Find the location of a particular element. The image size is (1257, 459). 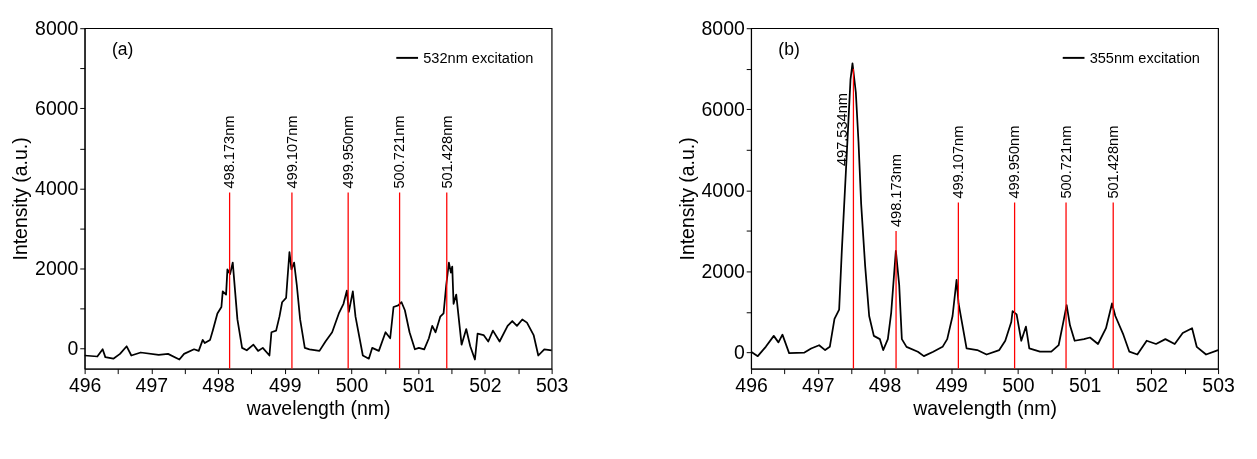

legend-label: 355nm excitation is located at coordinates (1144, 57).